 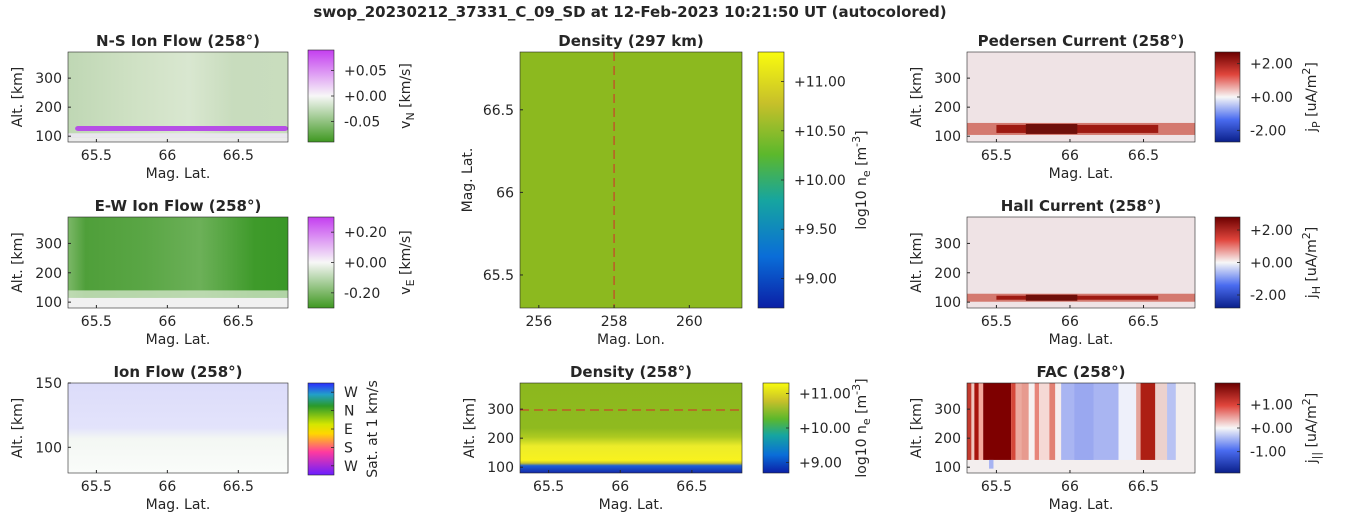 I want to click on colorbar-tick-label: +9.00, so click(x=820, y=464).